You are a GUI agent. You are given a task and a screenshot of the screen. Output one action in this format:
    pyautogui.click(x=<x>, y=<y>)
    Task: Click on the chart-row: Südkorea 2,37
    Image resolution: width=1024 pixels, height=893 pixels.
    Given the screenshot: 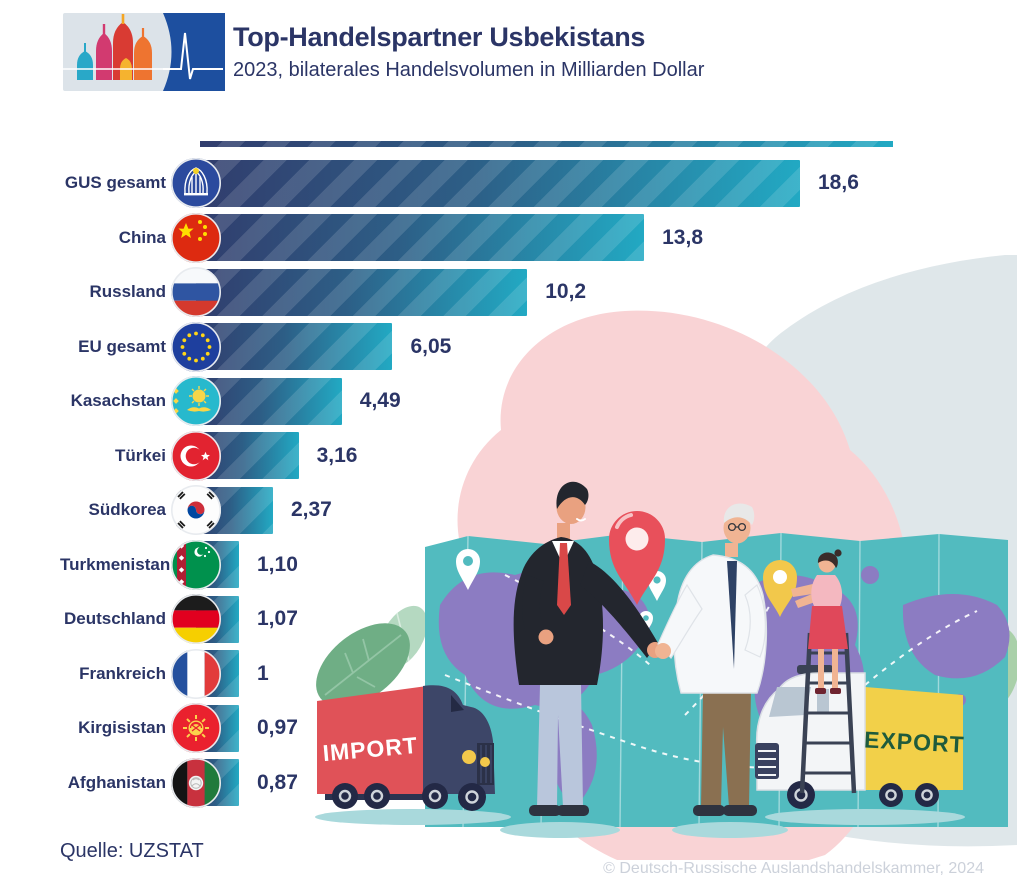 What is the action you would take?
    pyautogui.click(x=535, y=510)
    